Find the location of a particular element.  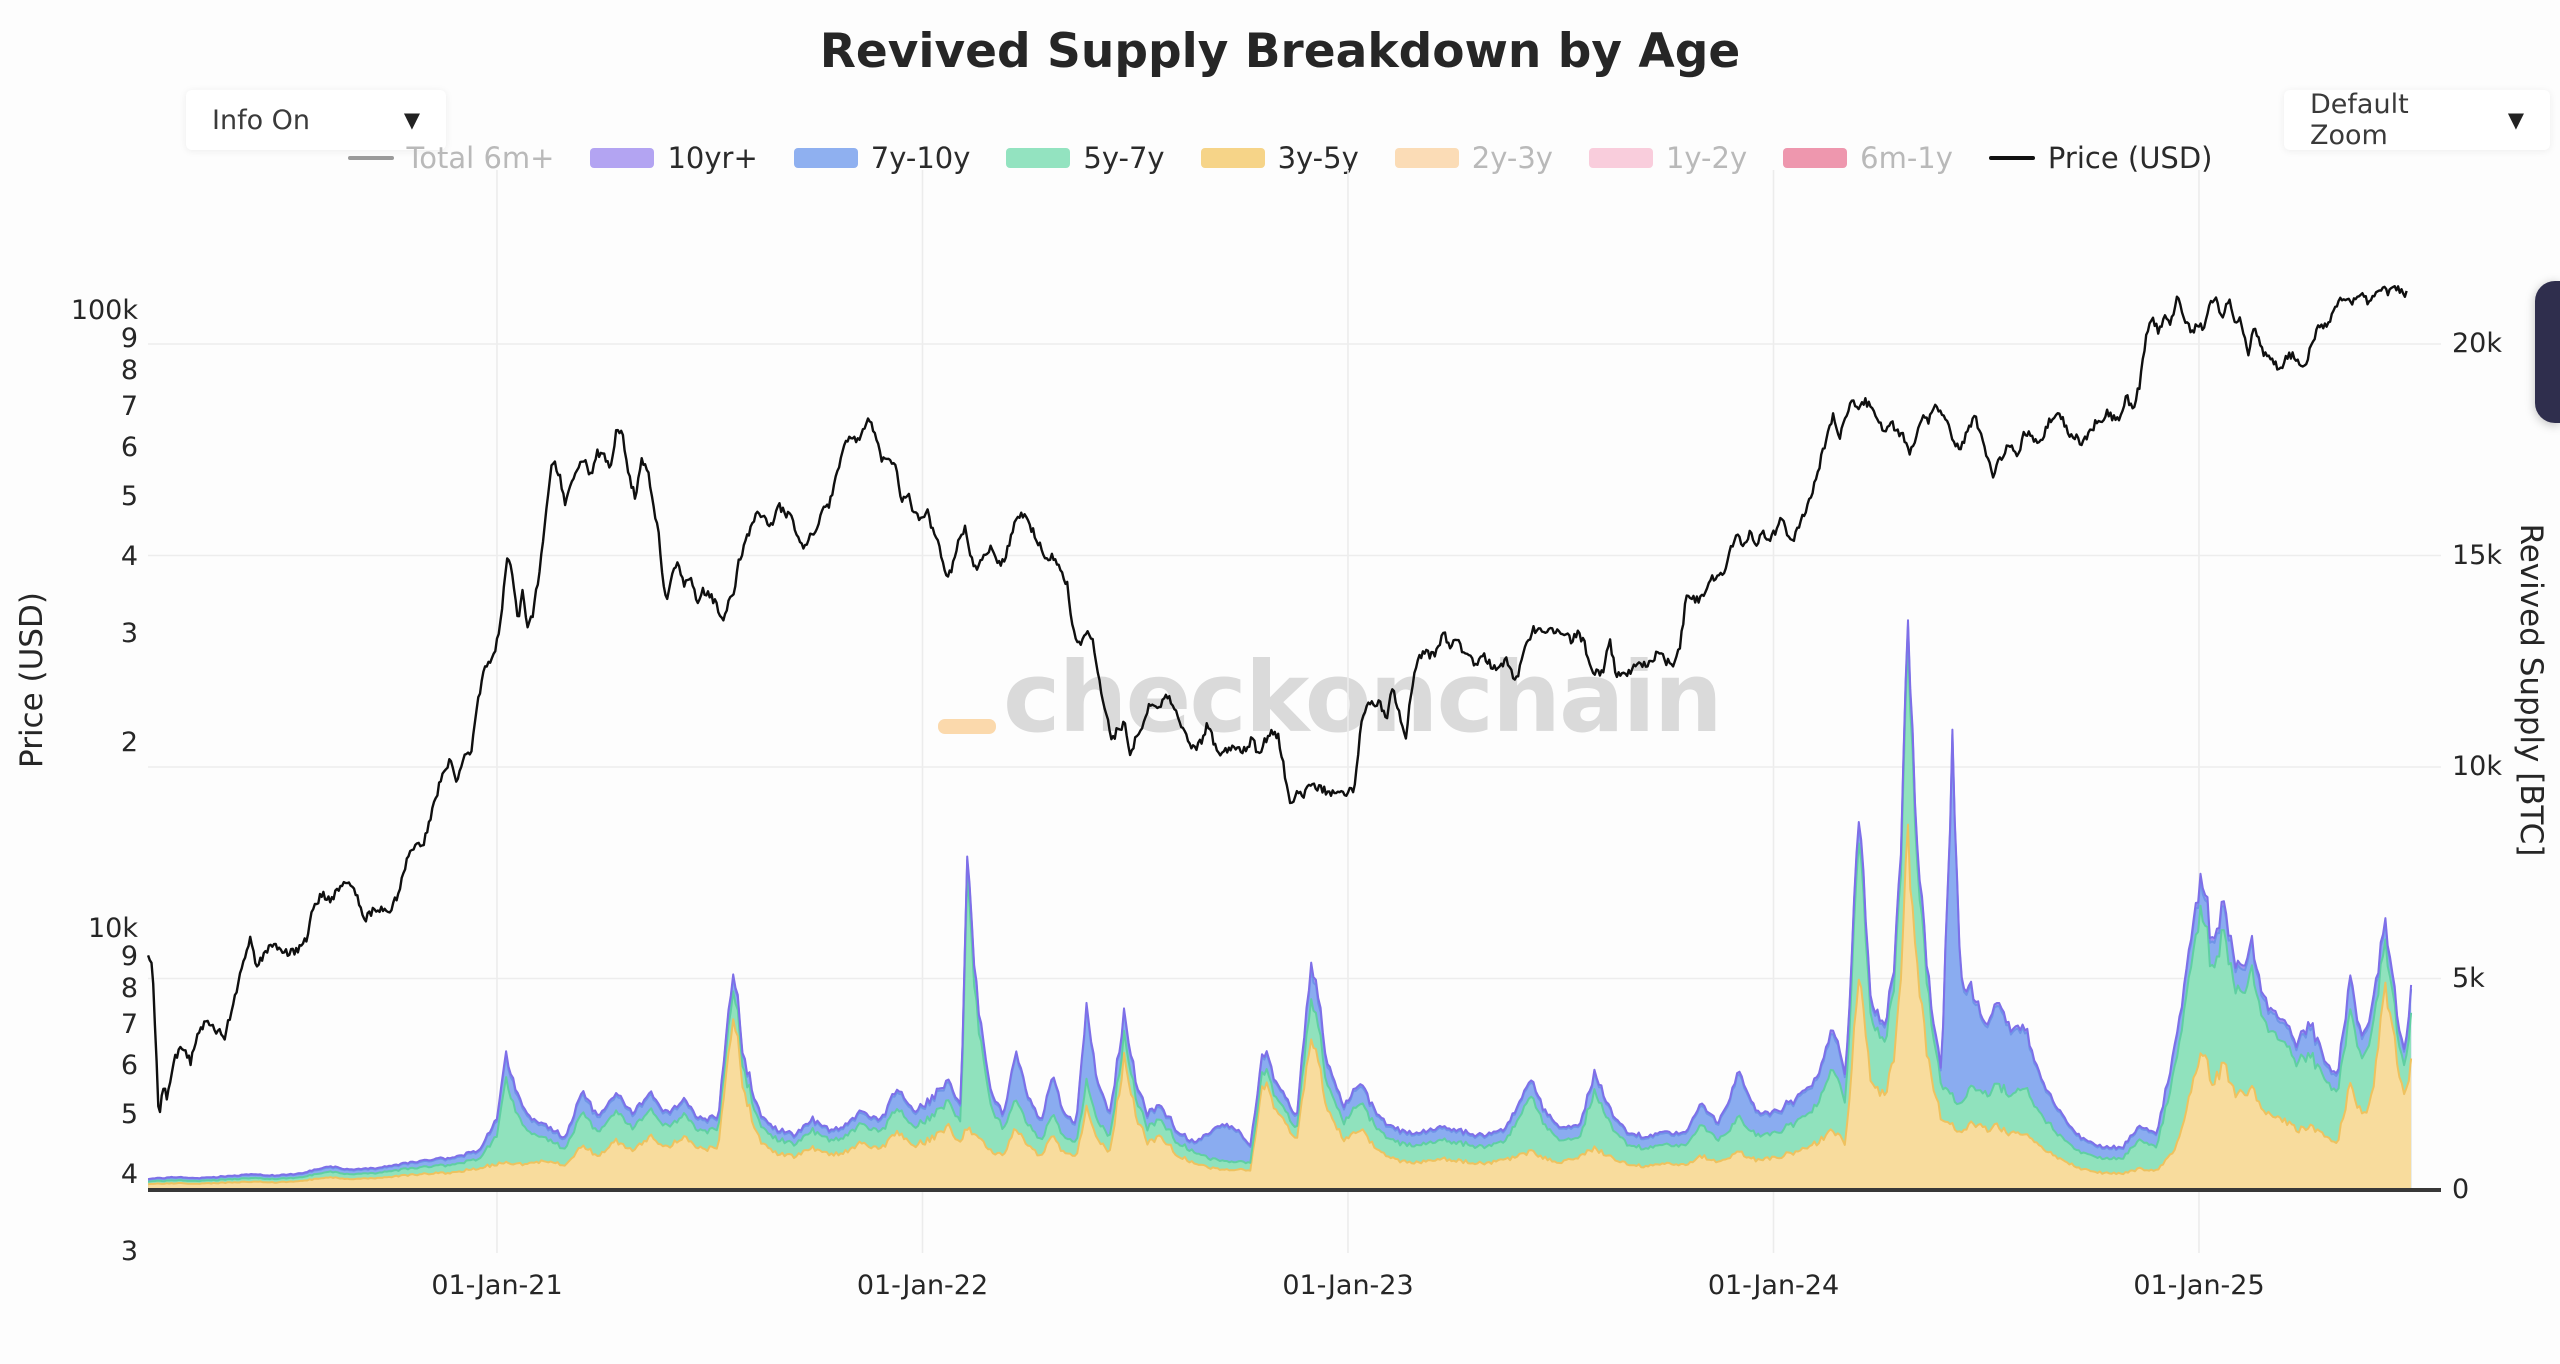

legend-item-7y-10y: 7y-10y is located at coordinates (882, 158).